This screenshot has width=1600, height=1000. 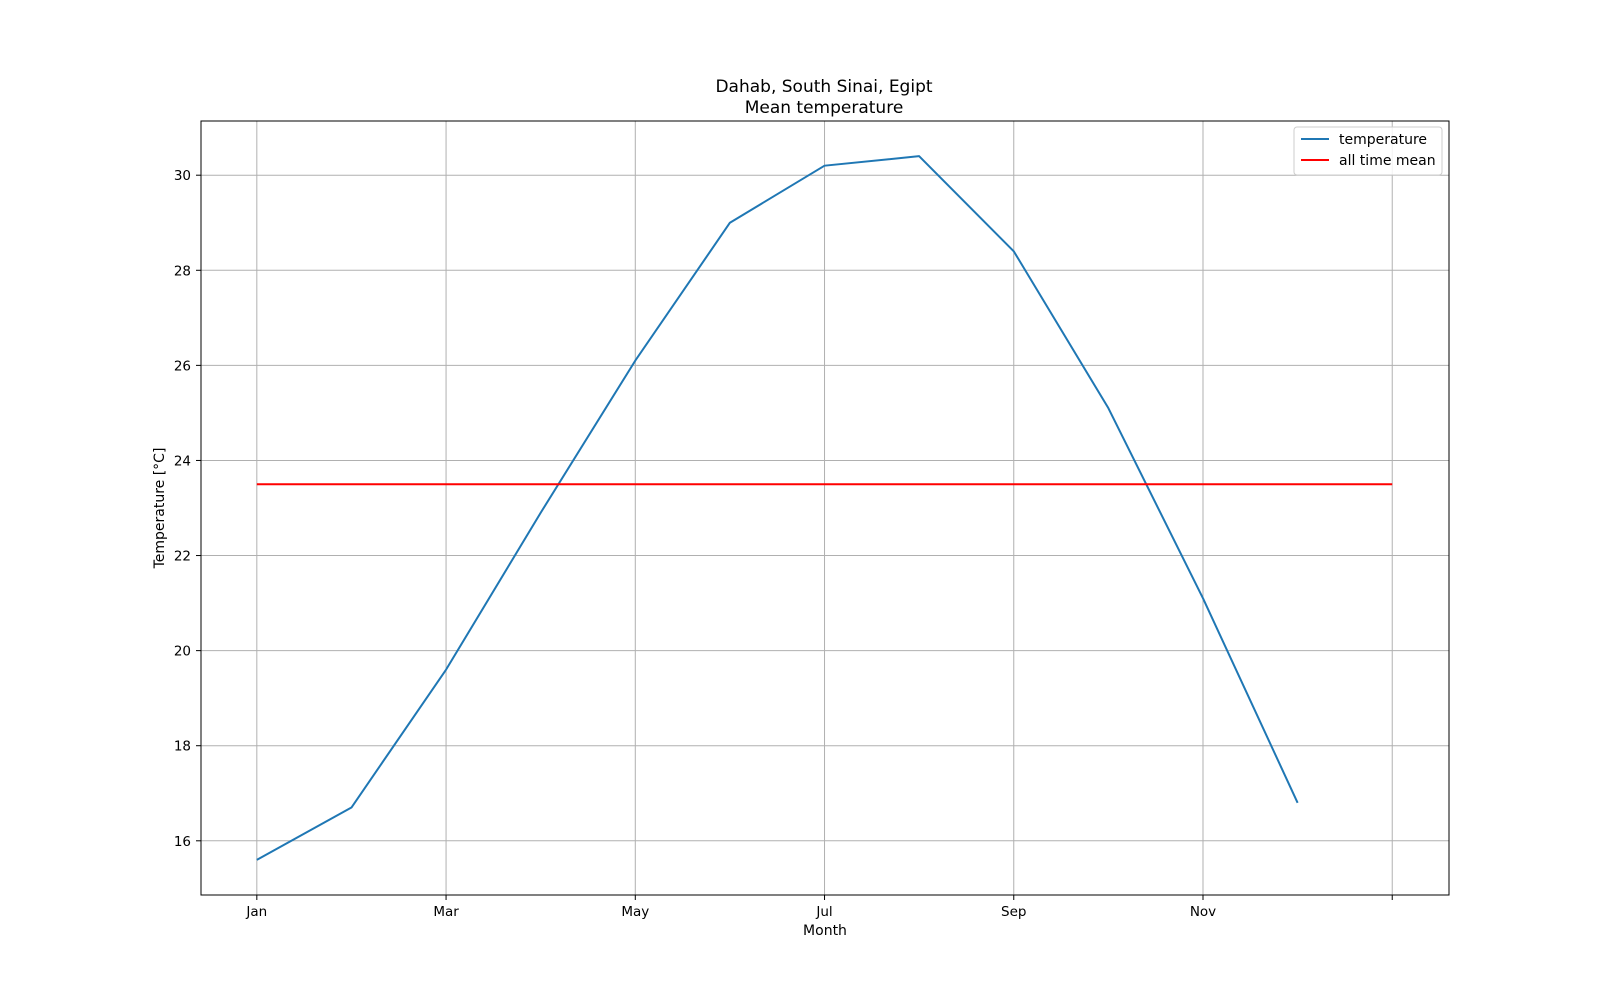 What do you see at coordinates (825, 931) in the screenshot?
I see `x-axis-label: Month` at bounding box center [825, 931].